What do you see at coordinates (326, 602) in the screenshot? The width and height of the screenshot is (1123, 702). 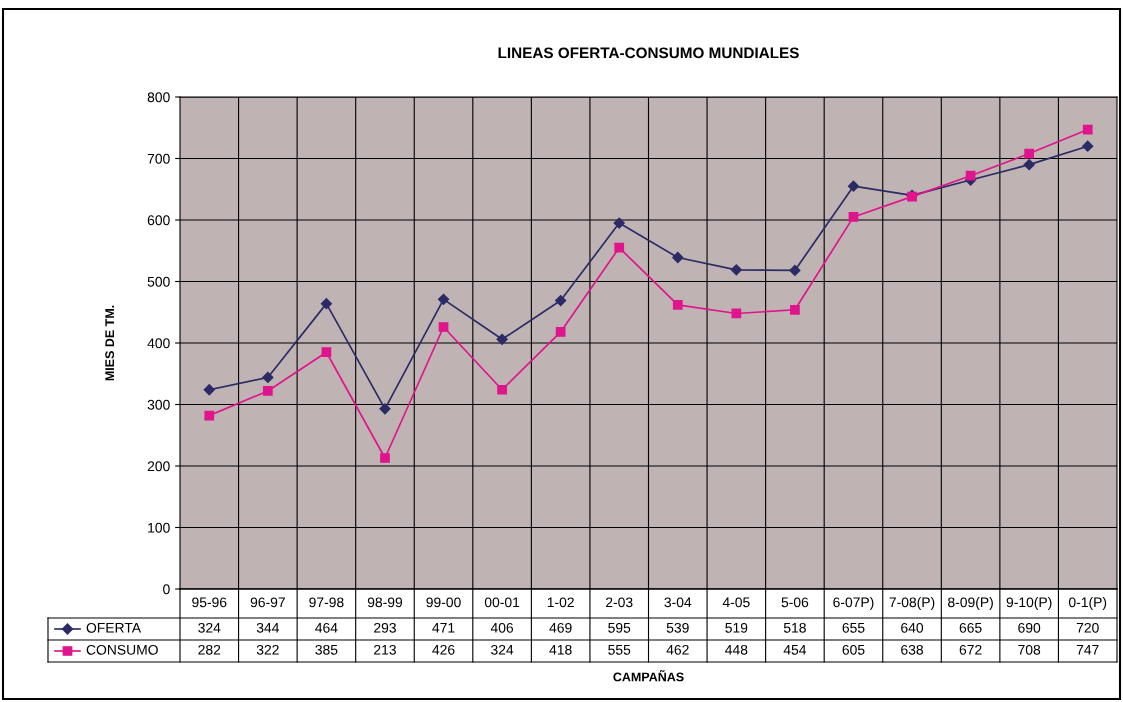 I see `x-tick-label: 97-98` at bounding box center [326, 602].